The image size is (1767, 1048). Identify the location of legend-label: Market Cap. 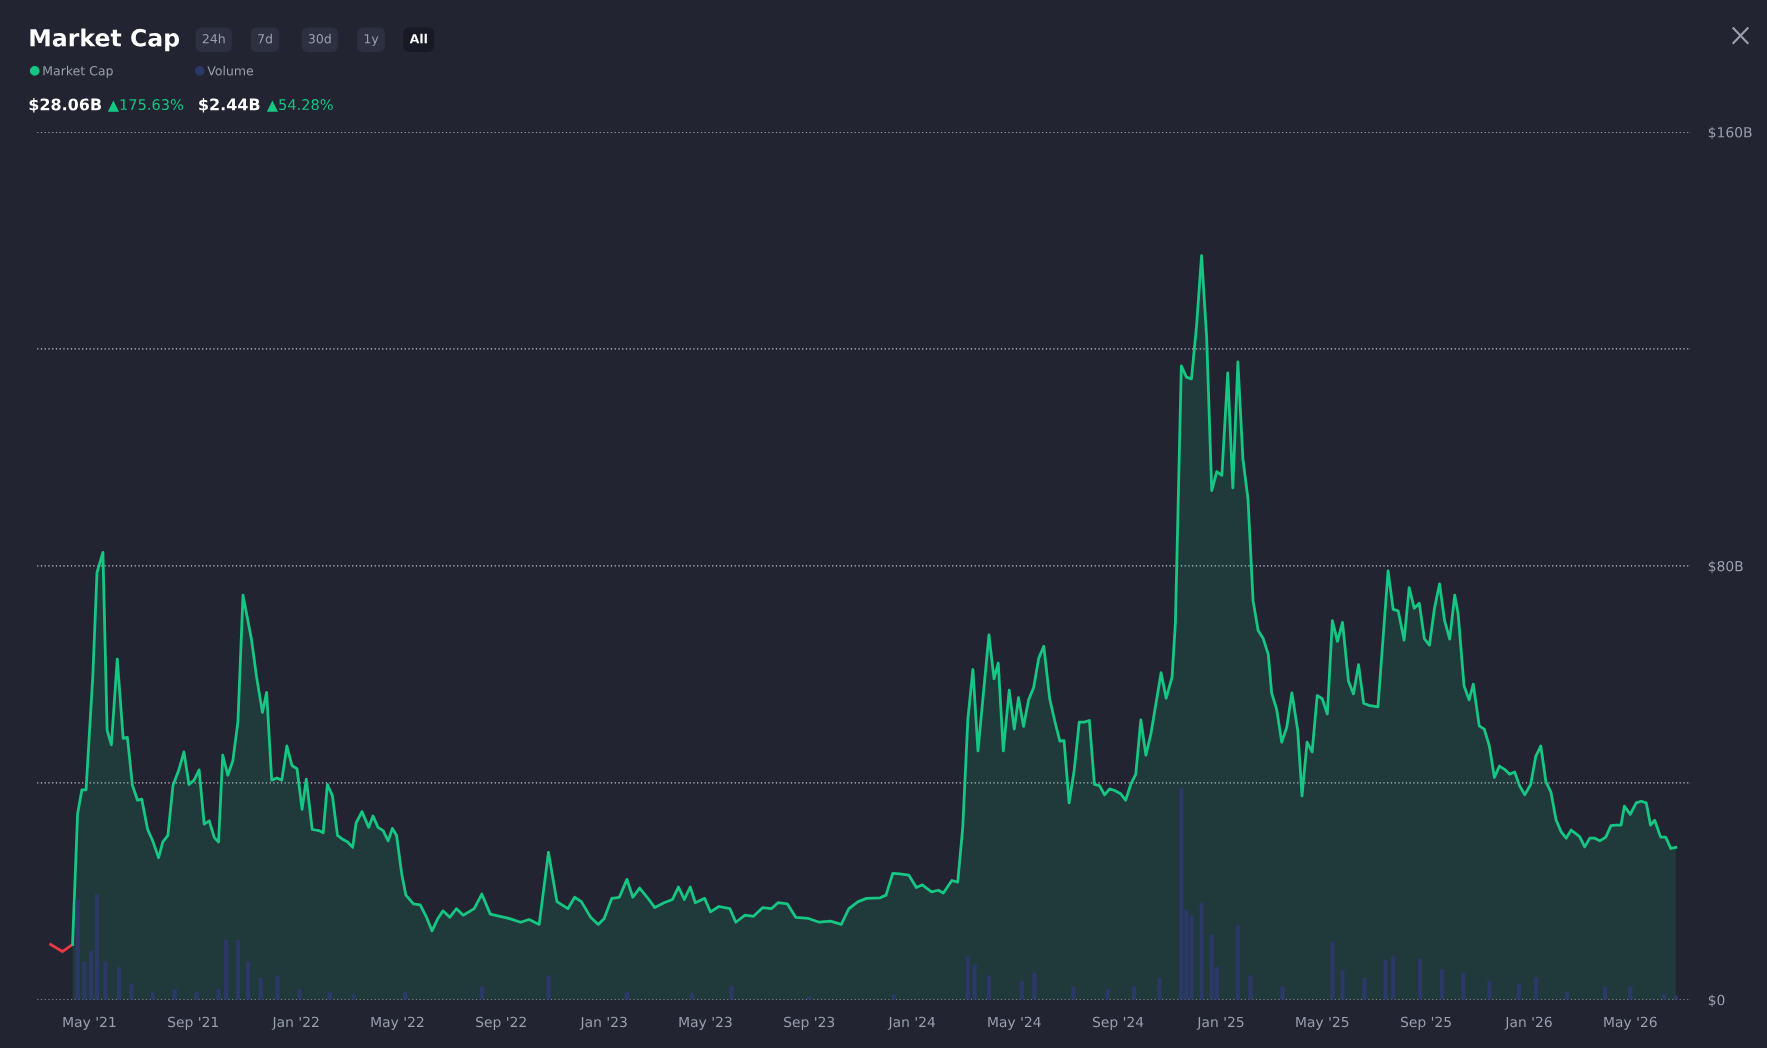
(78, 71).